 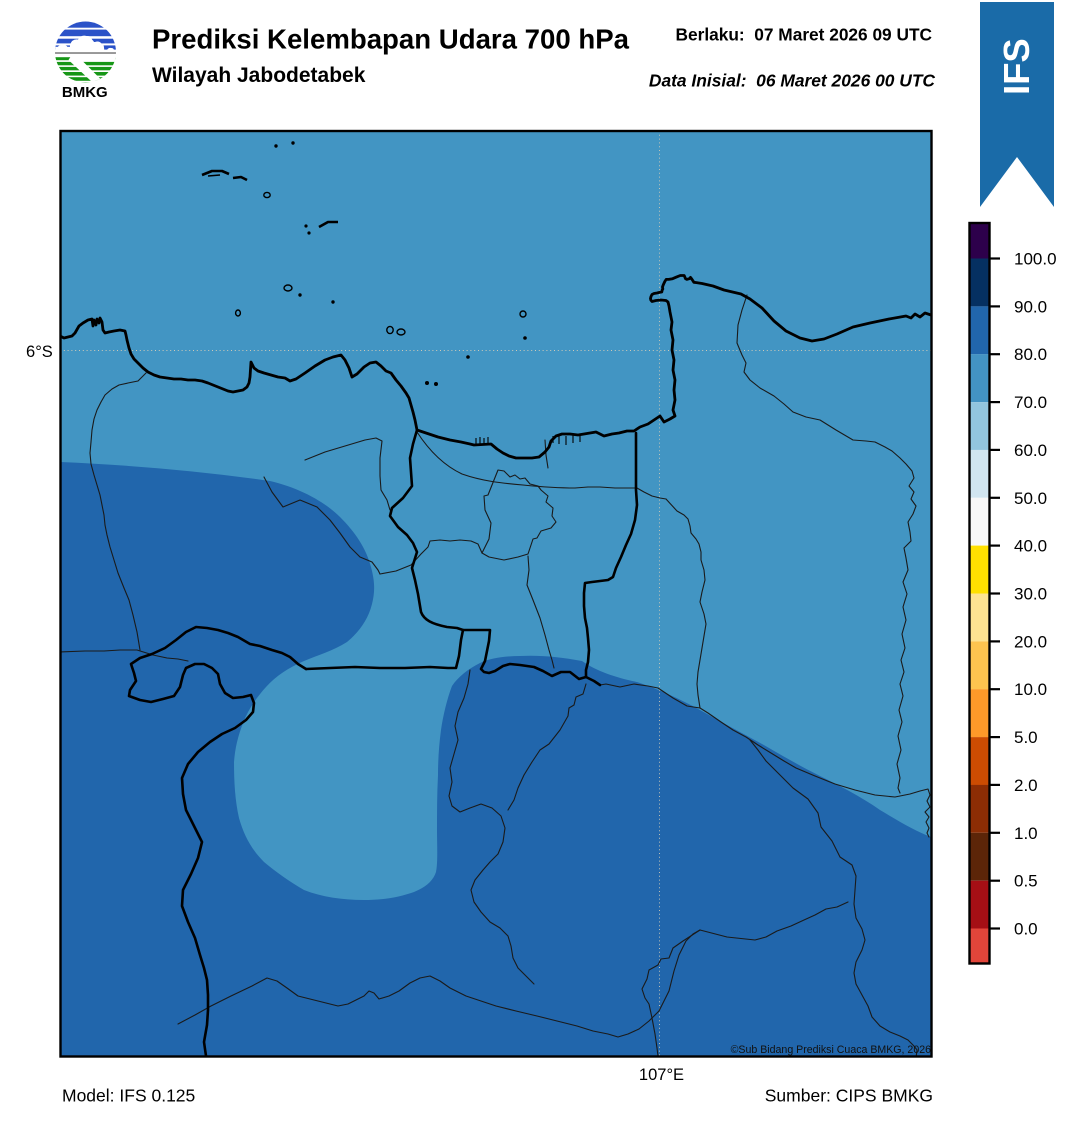 What do you see at coordinates (849, 1096) in the screenshot?
I see `svg-text: Sumber: CIPS BMKG` at bounding box center [849, 1096].